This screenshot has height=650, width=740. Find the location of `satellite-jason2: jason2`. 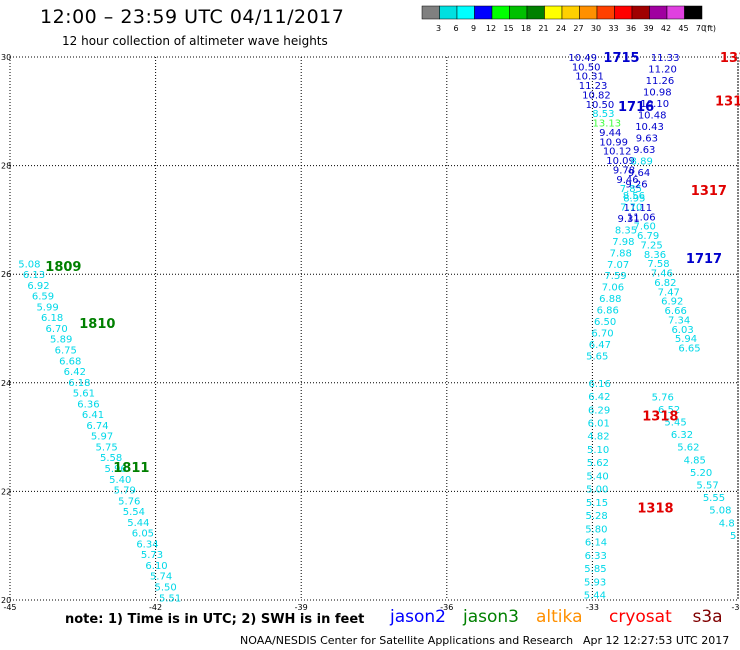

satellite-jason2: jason2 is located at coordinates (418, 617).